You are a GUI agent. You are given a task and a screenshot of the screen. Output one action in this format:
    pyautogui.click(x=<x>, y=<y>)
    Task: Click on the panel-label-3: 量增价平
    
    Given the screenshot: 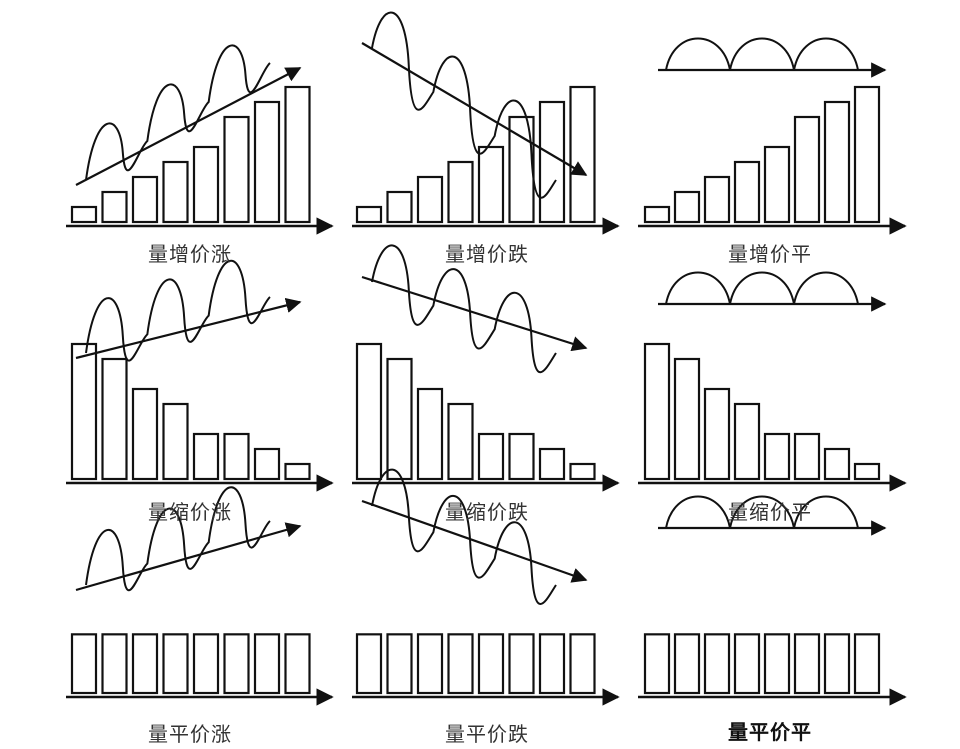 What is the action you would take?
    pyautogui.click(x=770, y=254)
    